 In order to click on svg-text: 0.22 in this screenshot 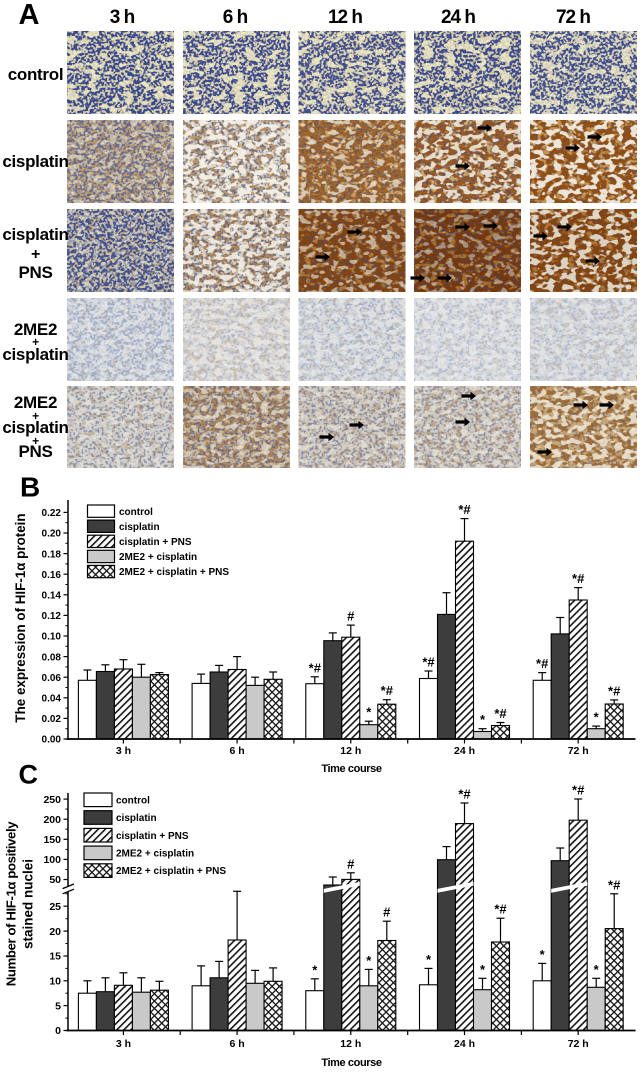, I will do `click(52, 513)`.